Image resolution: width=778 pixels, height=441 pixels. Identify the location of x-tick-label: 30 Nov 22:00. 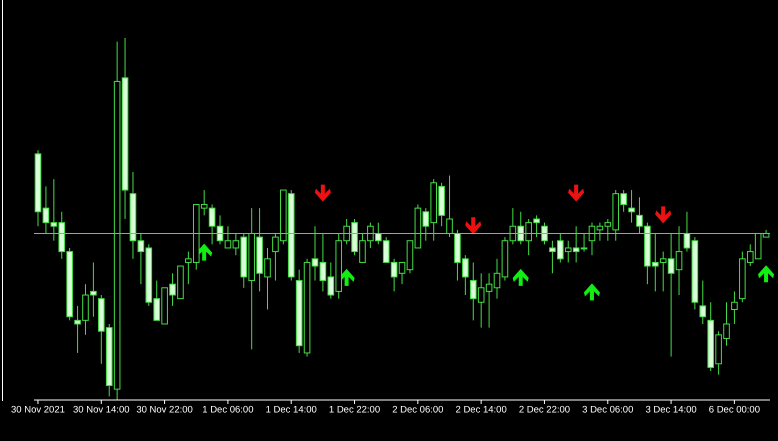
(164, 410).